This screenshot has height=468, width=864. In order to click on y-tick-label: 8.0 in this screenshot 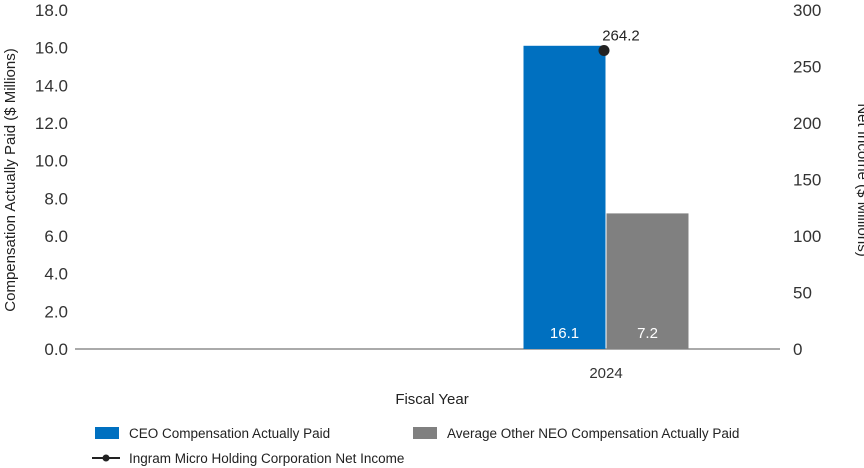, I will do `click(56, 198)`.